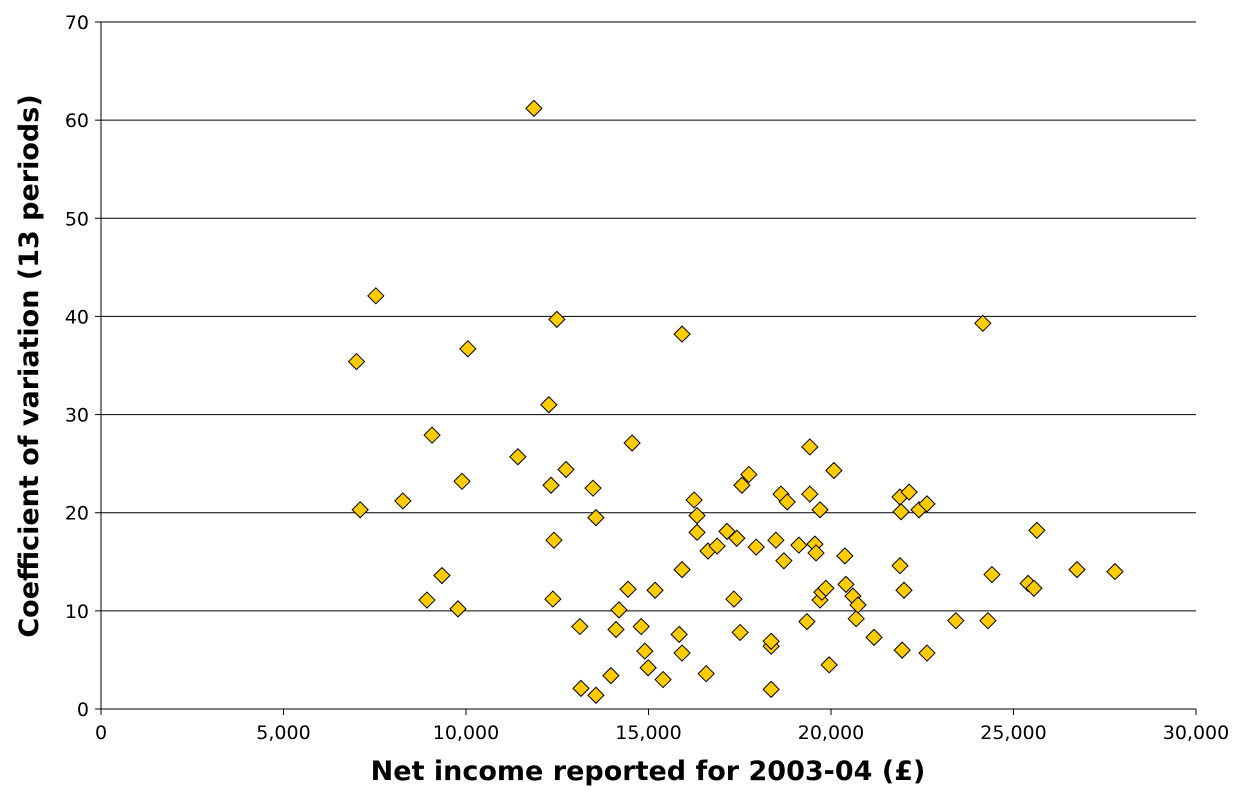 The width and height of the screenshot is (1254, 802). Describe the element at coordinates (1013, 733) in the screenshot. I see `x-tick-label: 25,000` at that location.